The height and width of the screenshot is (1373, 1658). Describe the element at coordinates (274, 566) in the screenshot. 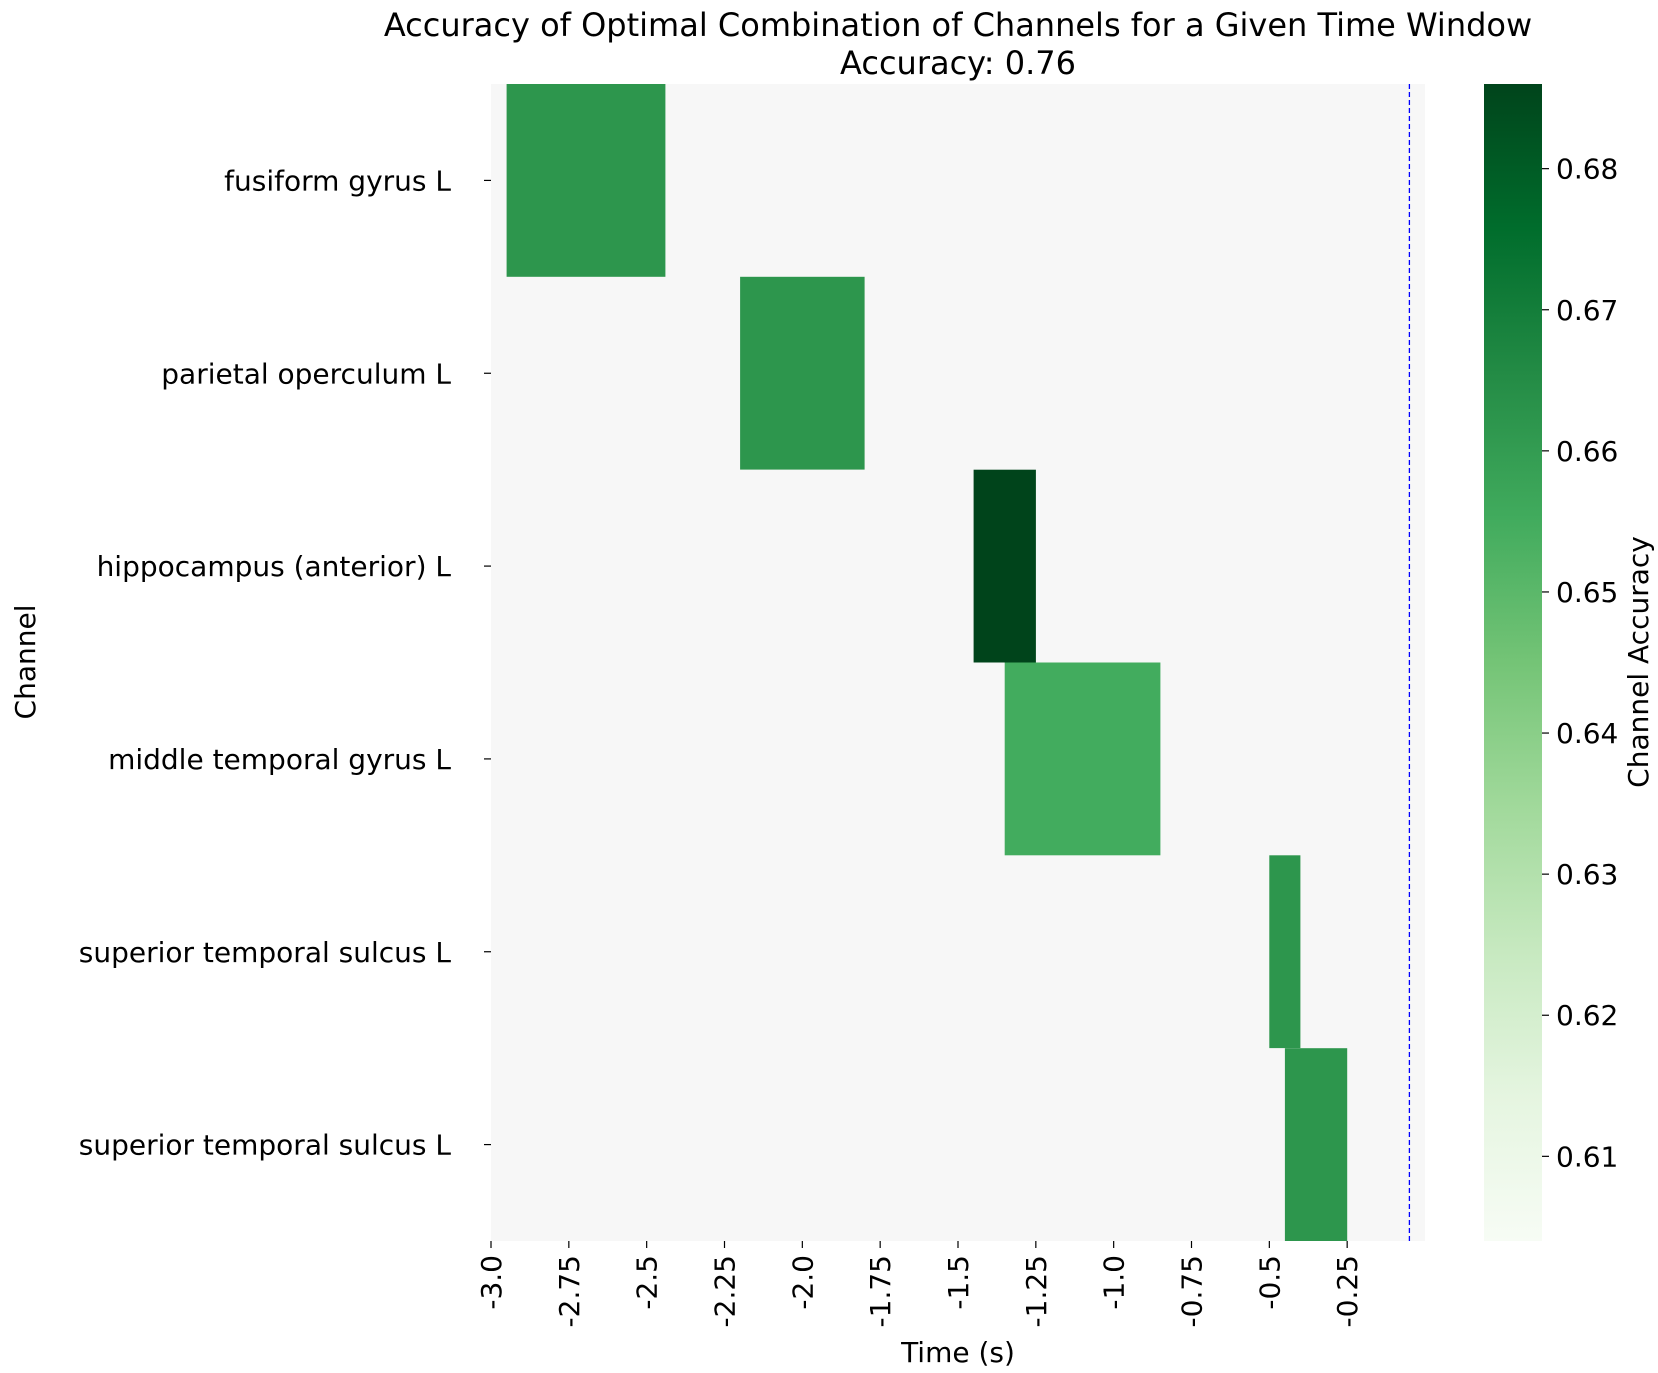

I see `y-tick-label: hippocampus (anterior) L` at that location.